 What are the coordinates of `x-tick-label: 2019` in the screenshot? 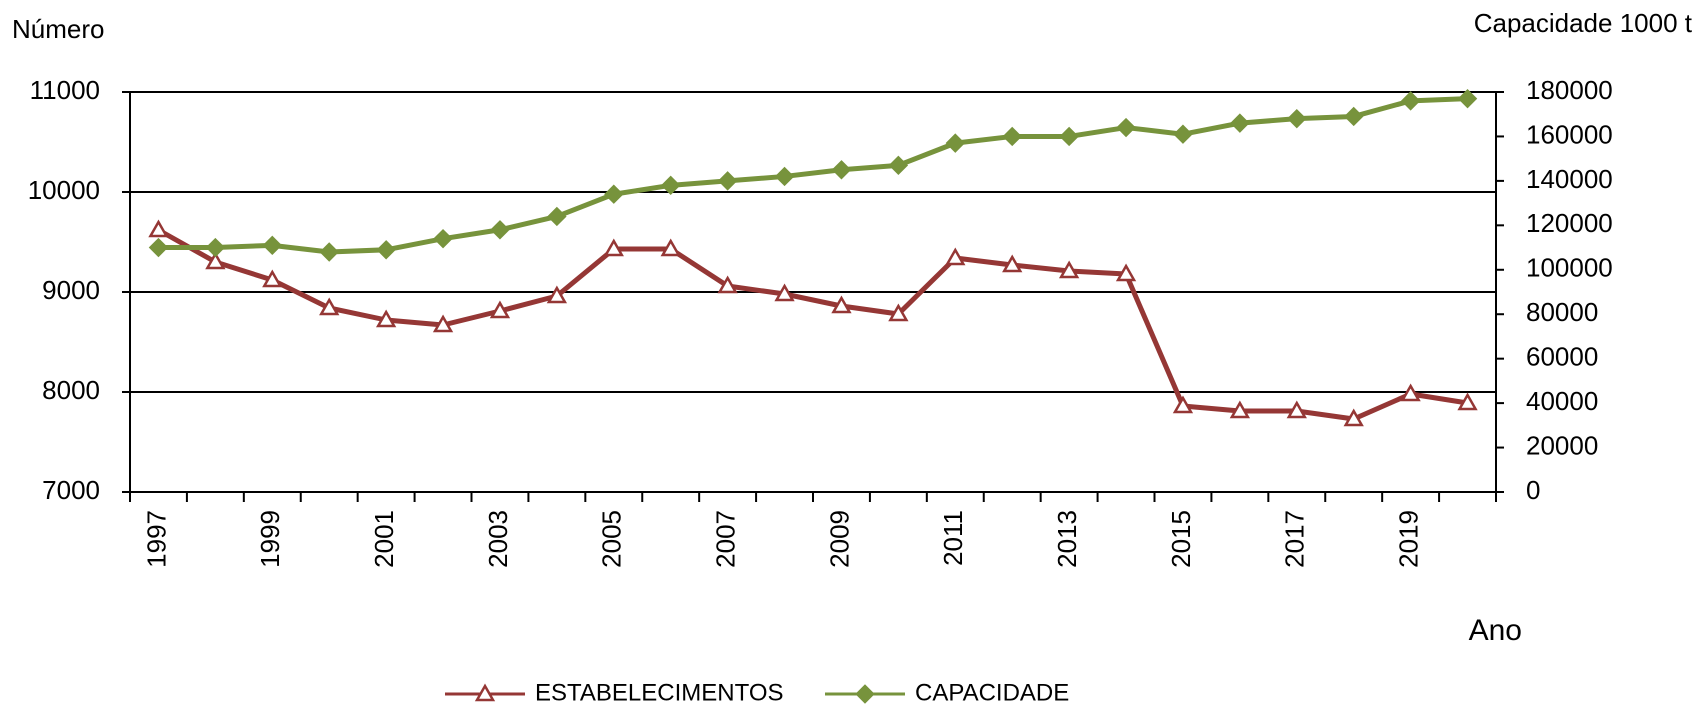 It's located at (1409, 539).